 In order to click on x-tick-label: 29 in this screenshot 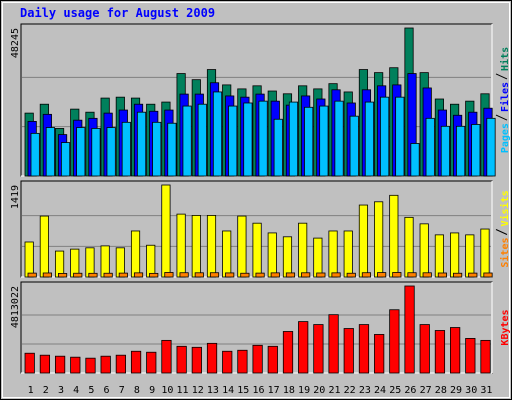, I will do `click(456, 390)`.